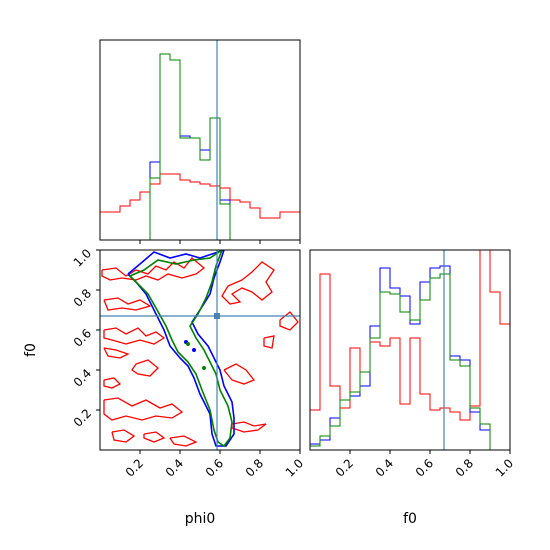  Describe the element at coordinates (294, 467) in the screenshot. I see `joint-xtick-label-4: 1.0` at that location.